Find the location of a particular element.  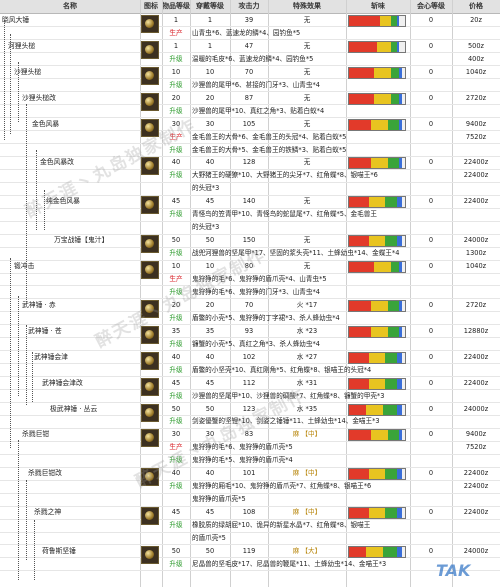

col-effect-header: 特殊效果 is located at coordinates (307, 6).